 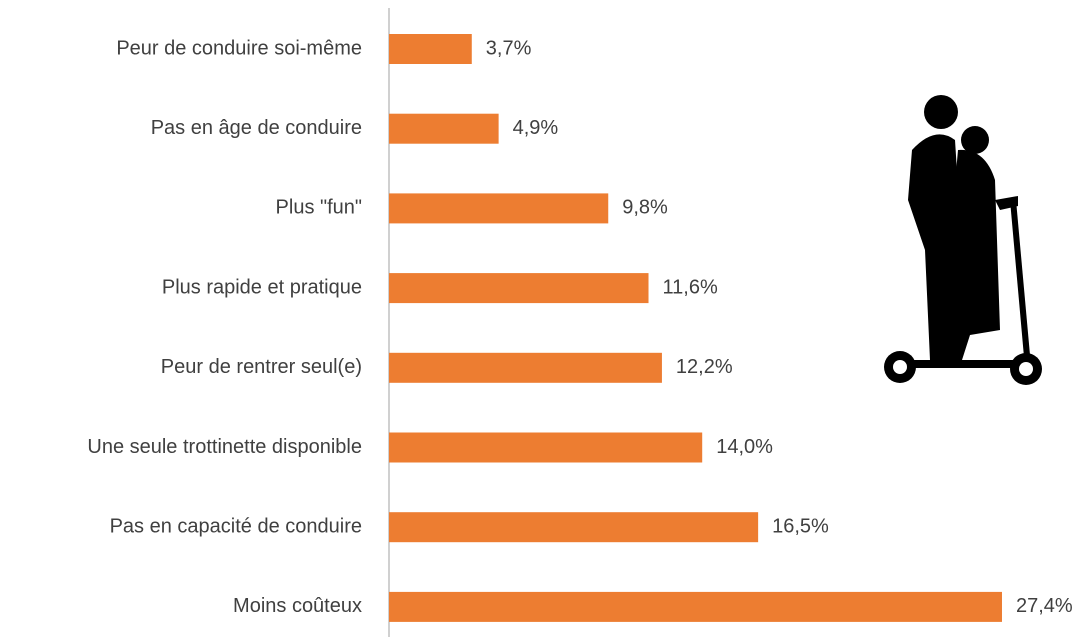 I want to click on value-label: 4,9%, so click(x=536, y=128).